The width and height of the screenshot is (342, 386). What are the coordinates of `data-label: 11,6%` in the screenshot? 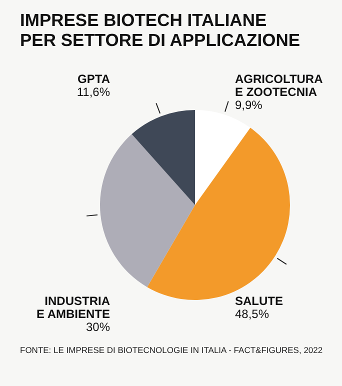 It's located at (93, 92).